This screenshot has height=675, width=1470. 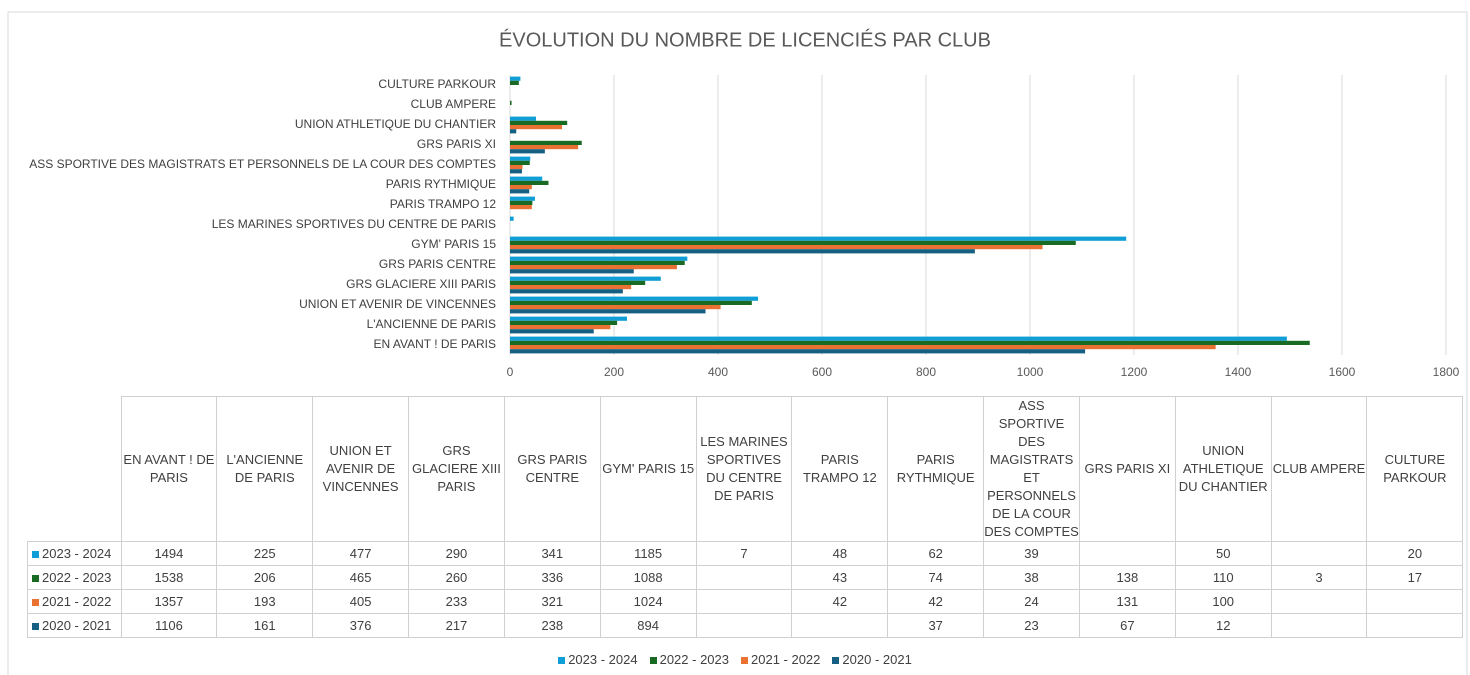 What do you see at coordinates (877, 659) in the screenshot?
I see `legend-label: 2020 - 2021` at bounding box center [877, 659].